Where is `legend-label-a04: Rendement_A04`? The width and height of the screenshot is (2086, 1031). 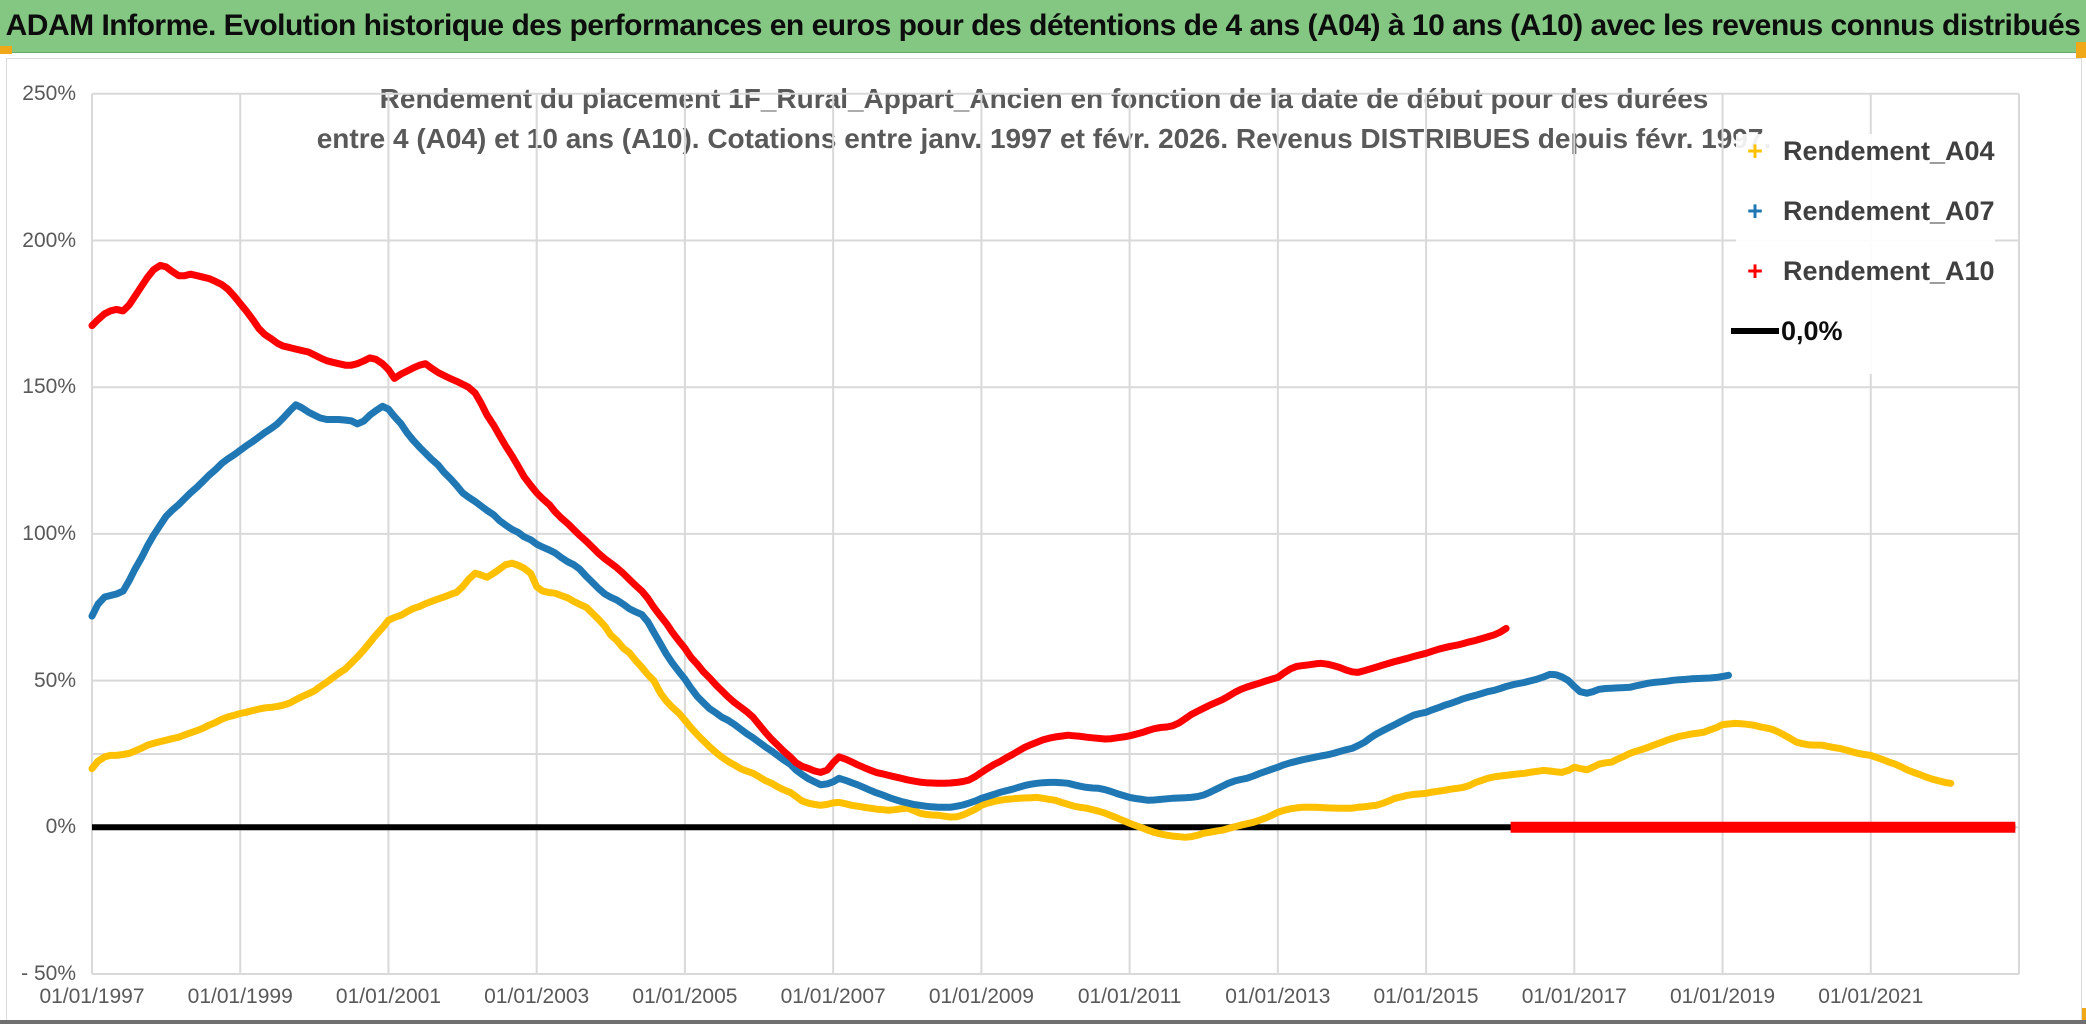 legend-label-a04: Rendement_A04 is located at coordinates (1889, 150).